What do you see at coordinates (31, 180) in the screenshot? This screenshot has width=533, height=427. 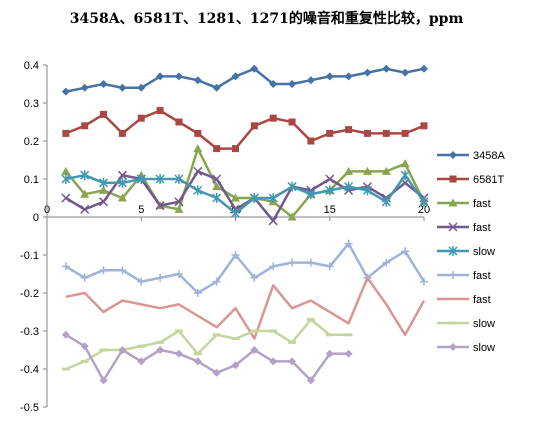 I see `y-tick-label: 0.1` at bounding box center [31, 180].